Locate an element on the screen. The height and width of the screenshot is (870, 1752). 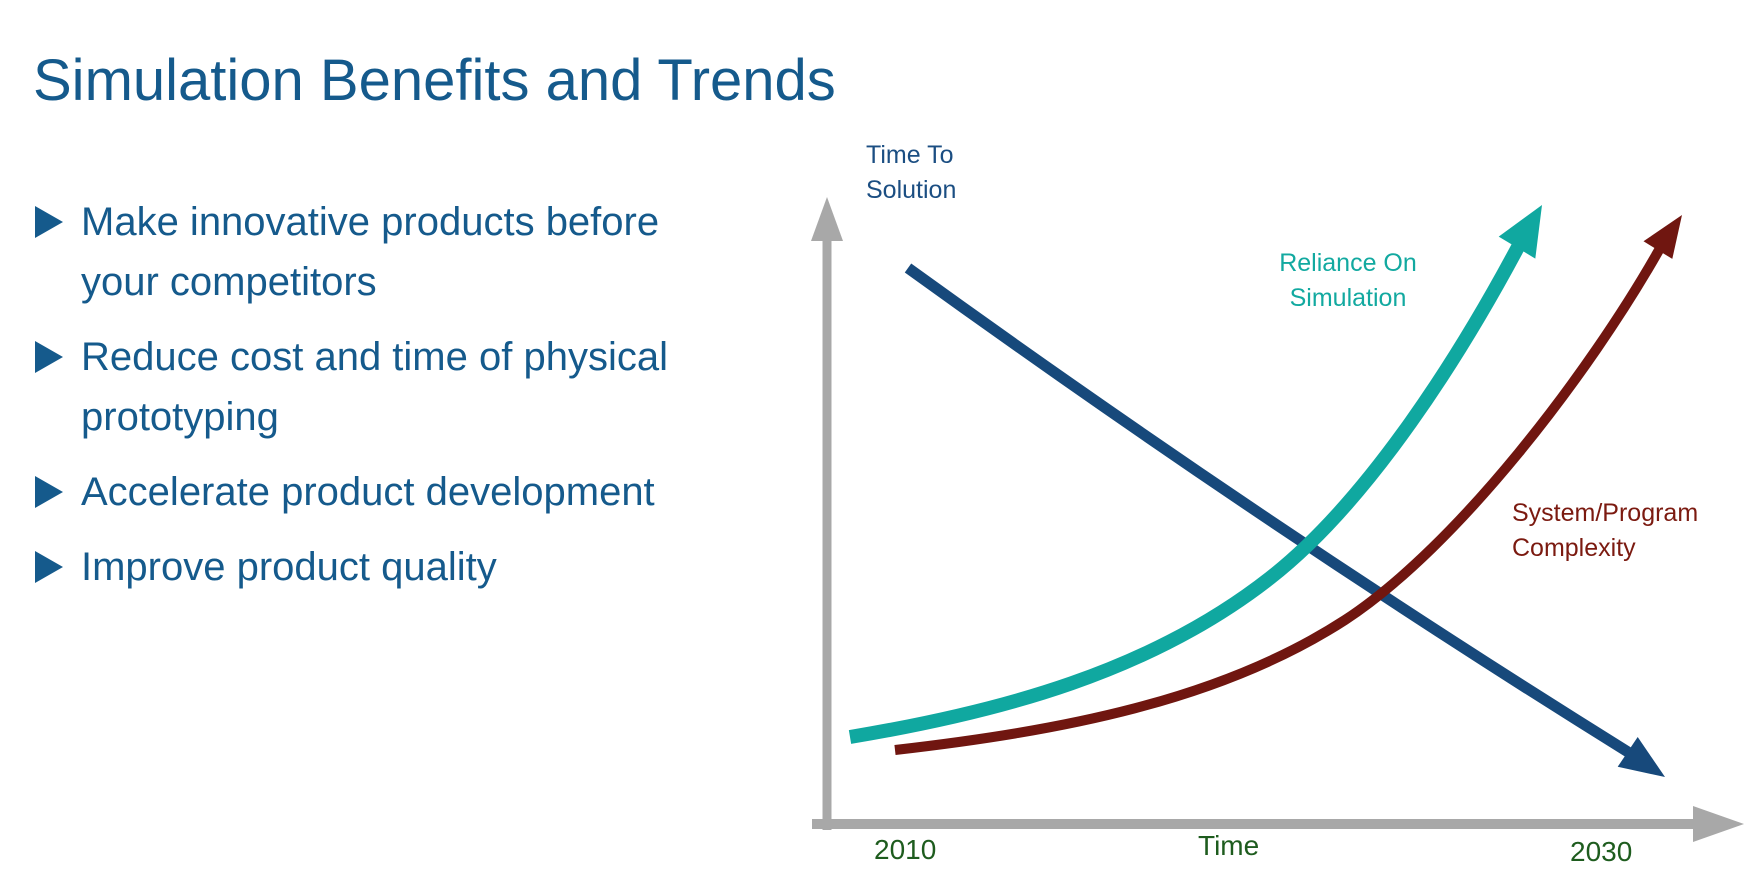
x-tick-2010: 2010 is located at coordinates (905, 849).